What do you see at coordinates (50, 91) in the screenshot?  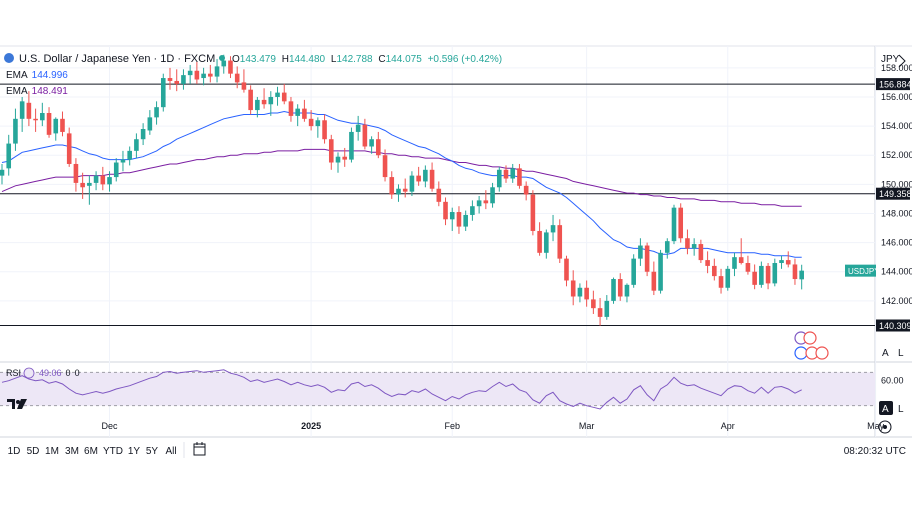 I see `ema-slow-value: 148.491` at bounding box center [50, 91].